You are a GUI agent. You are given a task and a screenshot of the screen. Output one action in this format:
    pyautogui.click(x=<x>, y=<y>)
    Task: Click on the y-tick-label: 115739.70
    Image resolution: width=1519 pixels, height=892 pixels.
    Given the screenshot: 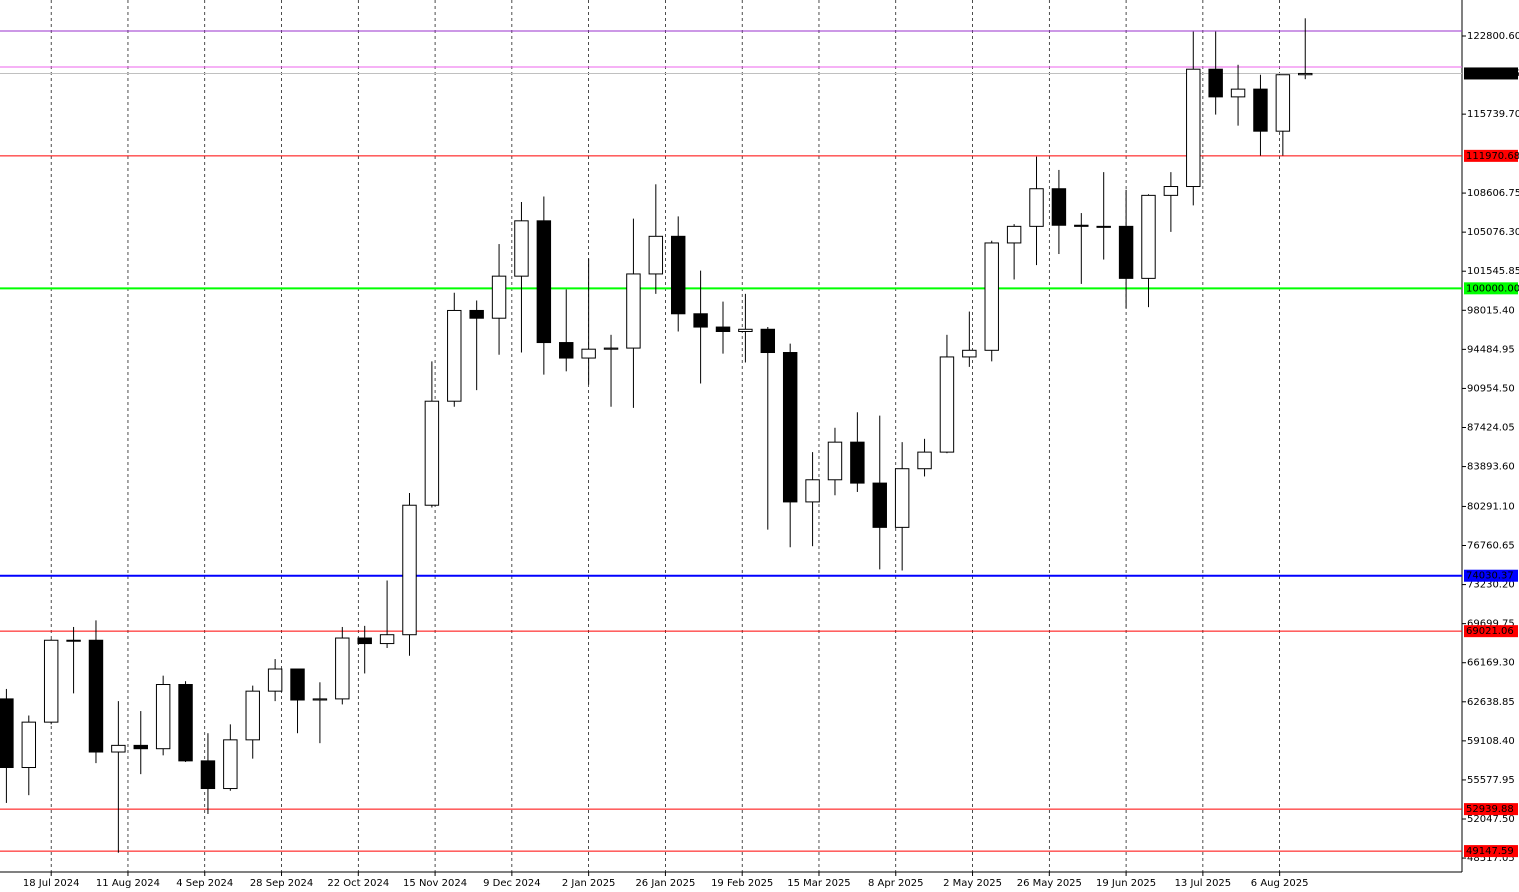 What is the action you would take?
    pyautogui.click(x=1493, y=114)
    